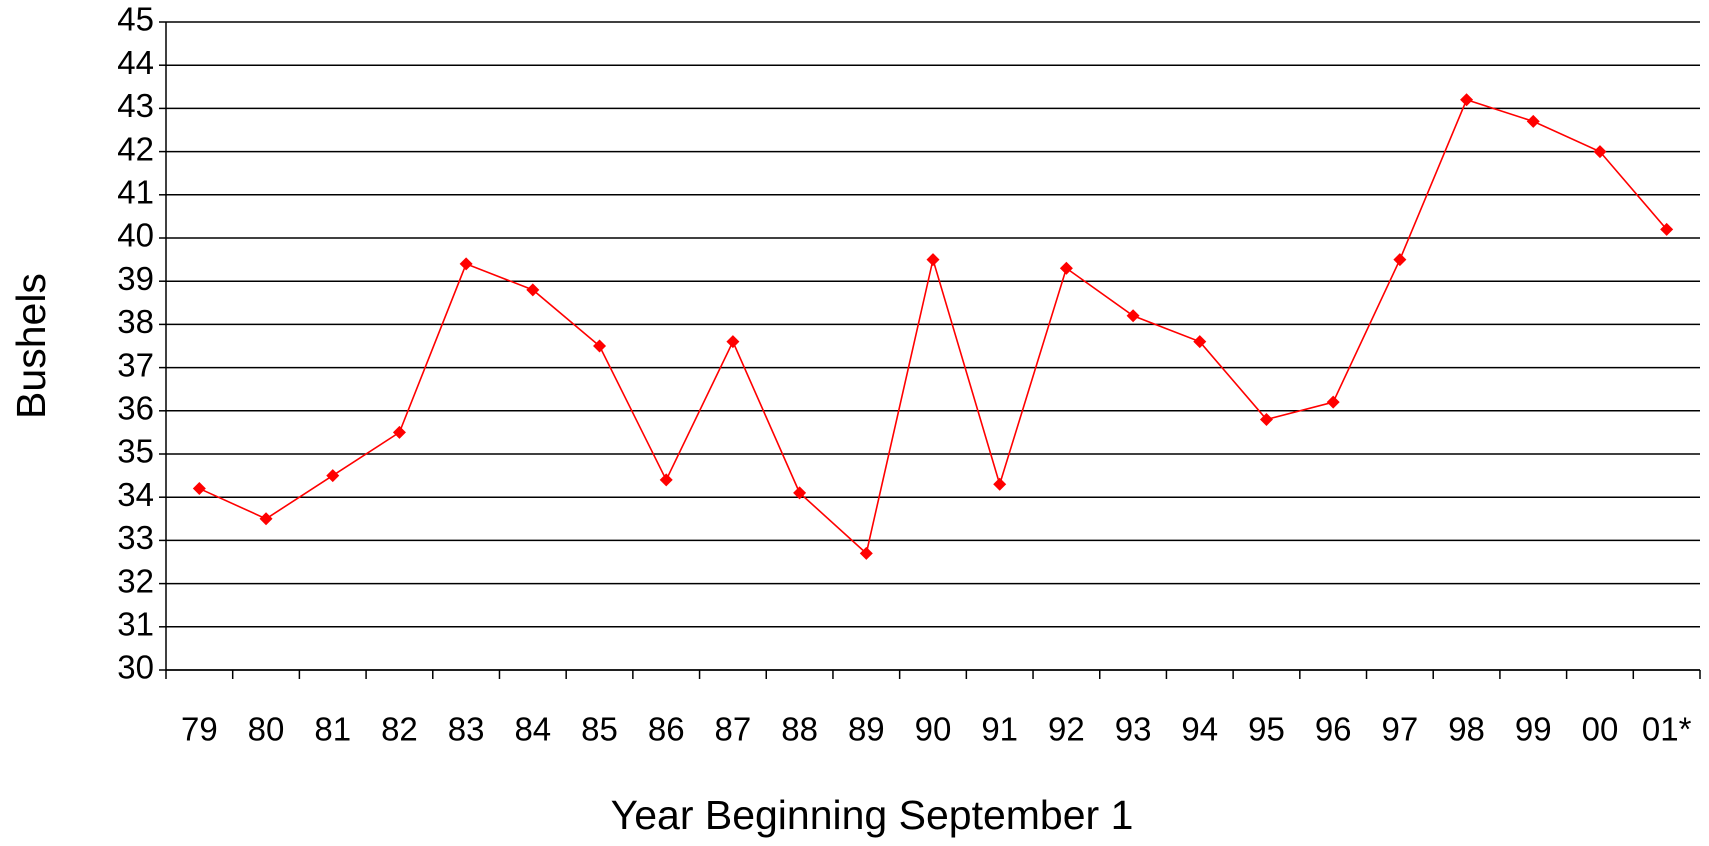  I want to click on x-tick-label: 83, so click(466, 729).